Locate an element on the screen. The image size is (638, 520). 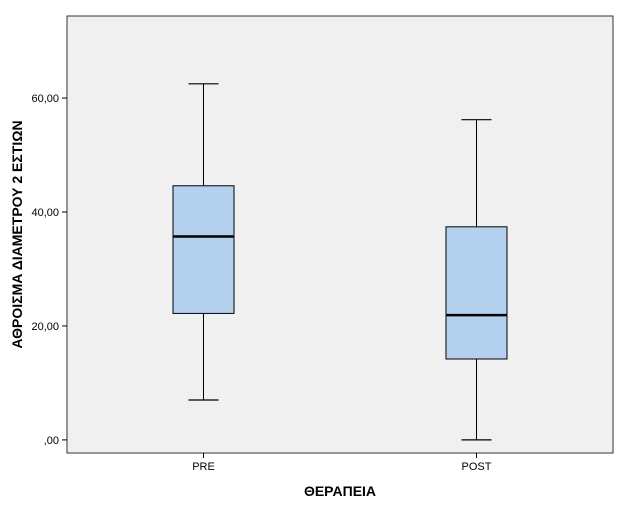
y-axis-label: ΑΘΡΟΙΣΜΑ ΔΙΑΜΕΤΡΟΥ 2 ΕΣΤΙΩΝ is located at coordinates (17, 234).